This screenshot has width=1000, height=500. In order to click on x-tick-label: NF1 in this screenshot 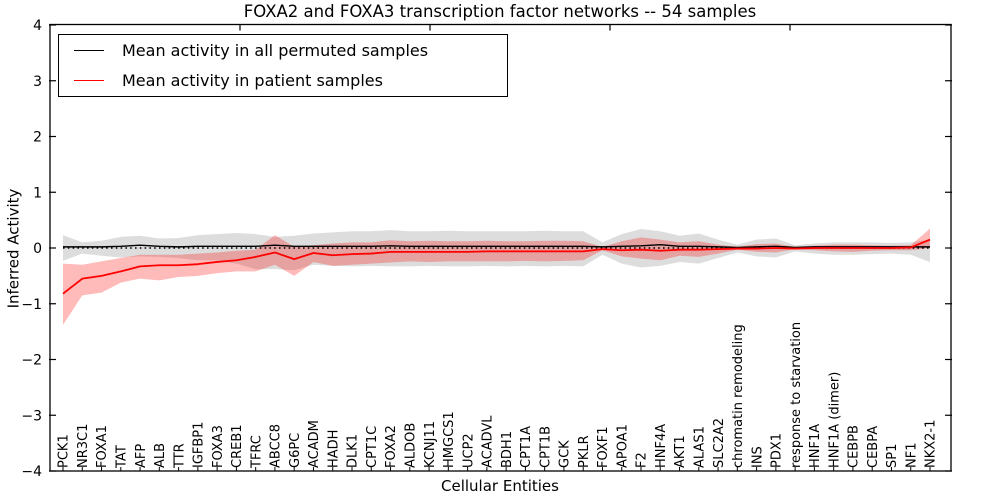, I will do `click(911, 455)`.